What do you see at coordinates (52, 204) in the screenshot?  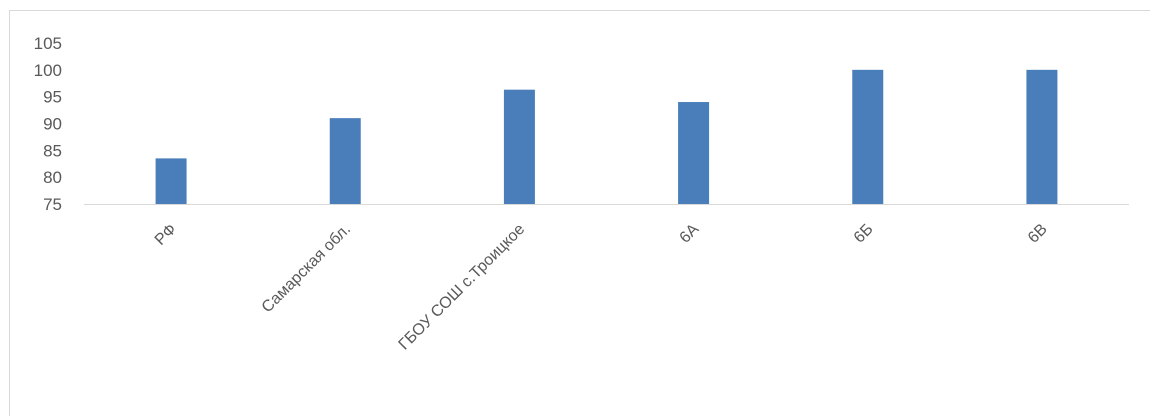 I see `y-tick-label: 75` at bounding box center [52, 204].